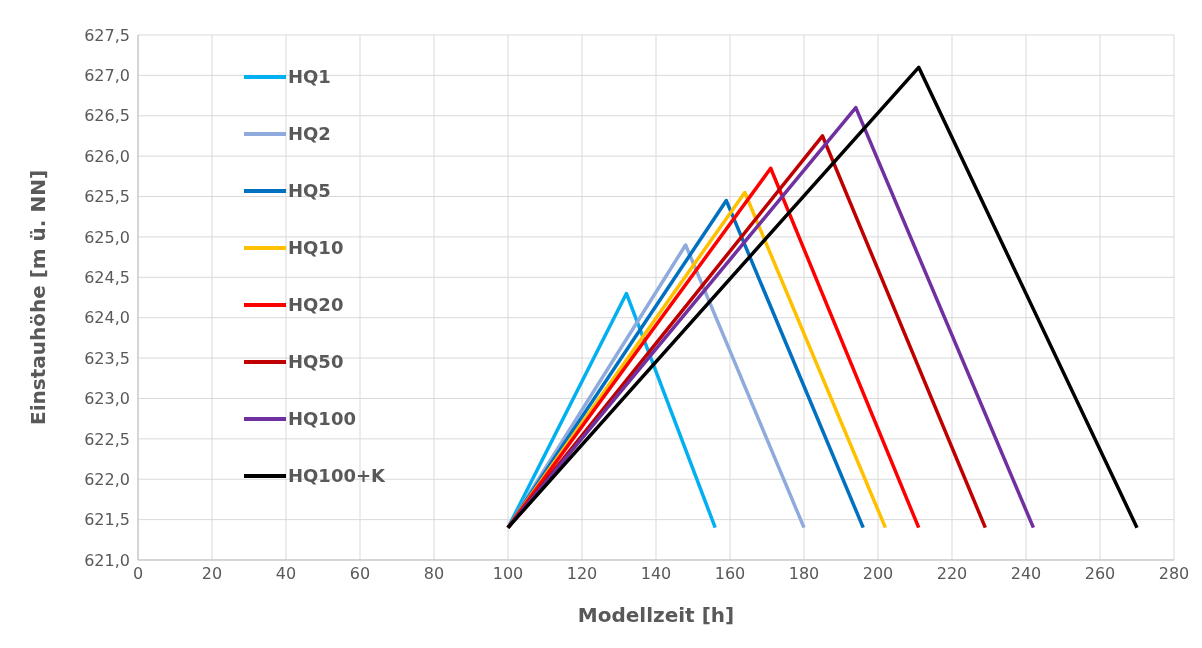 The height and width of the screenshot is (648, 1202). I want to click on x-tick-label: 180, so click(804, 574).